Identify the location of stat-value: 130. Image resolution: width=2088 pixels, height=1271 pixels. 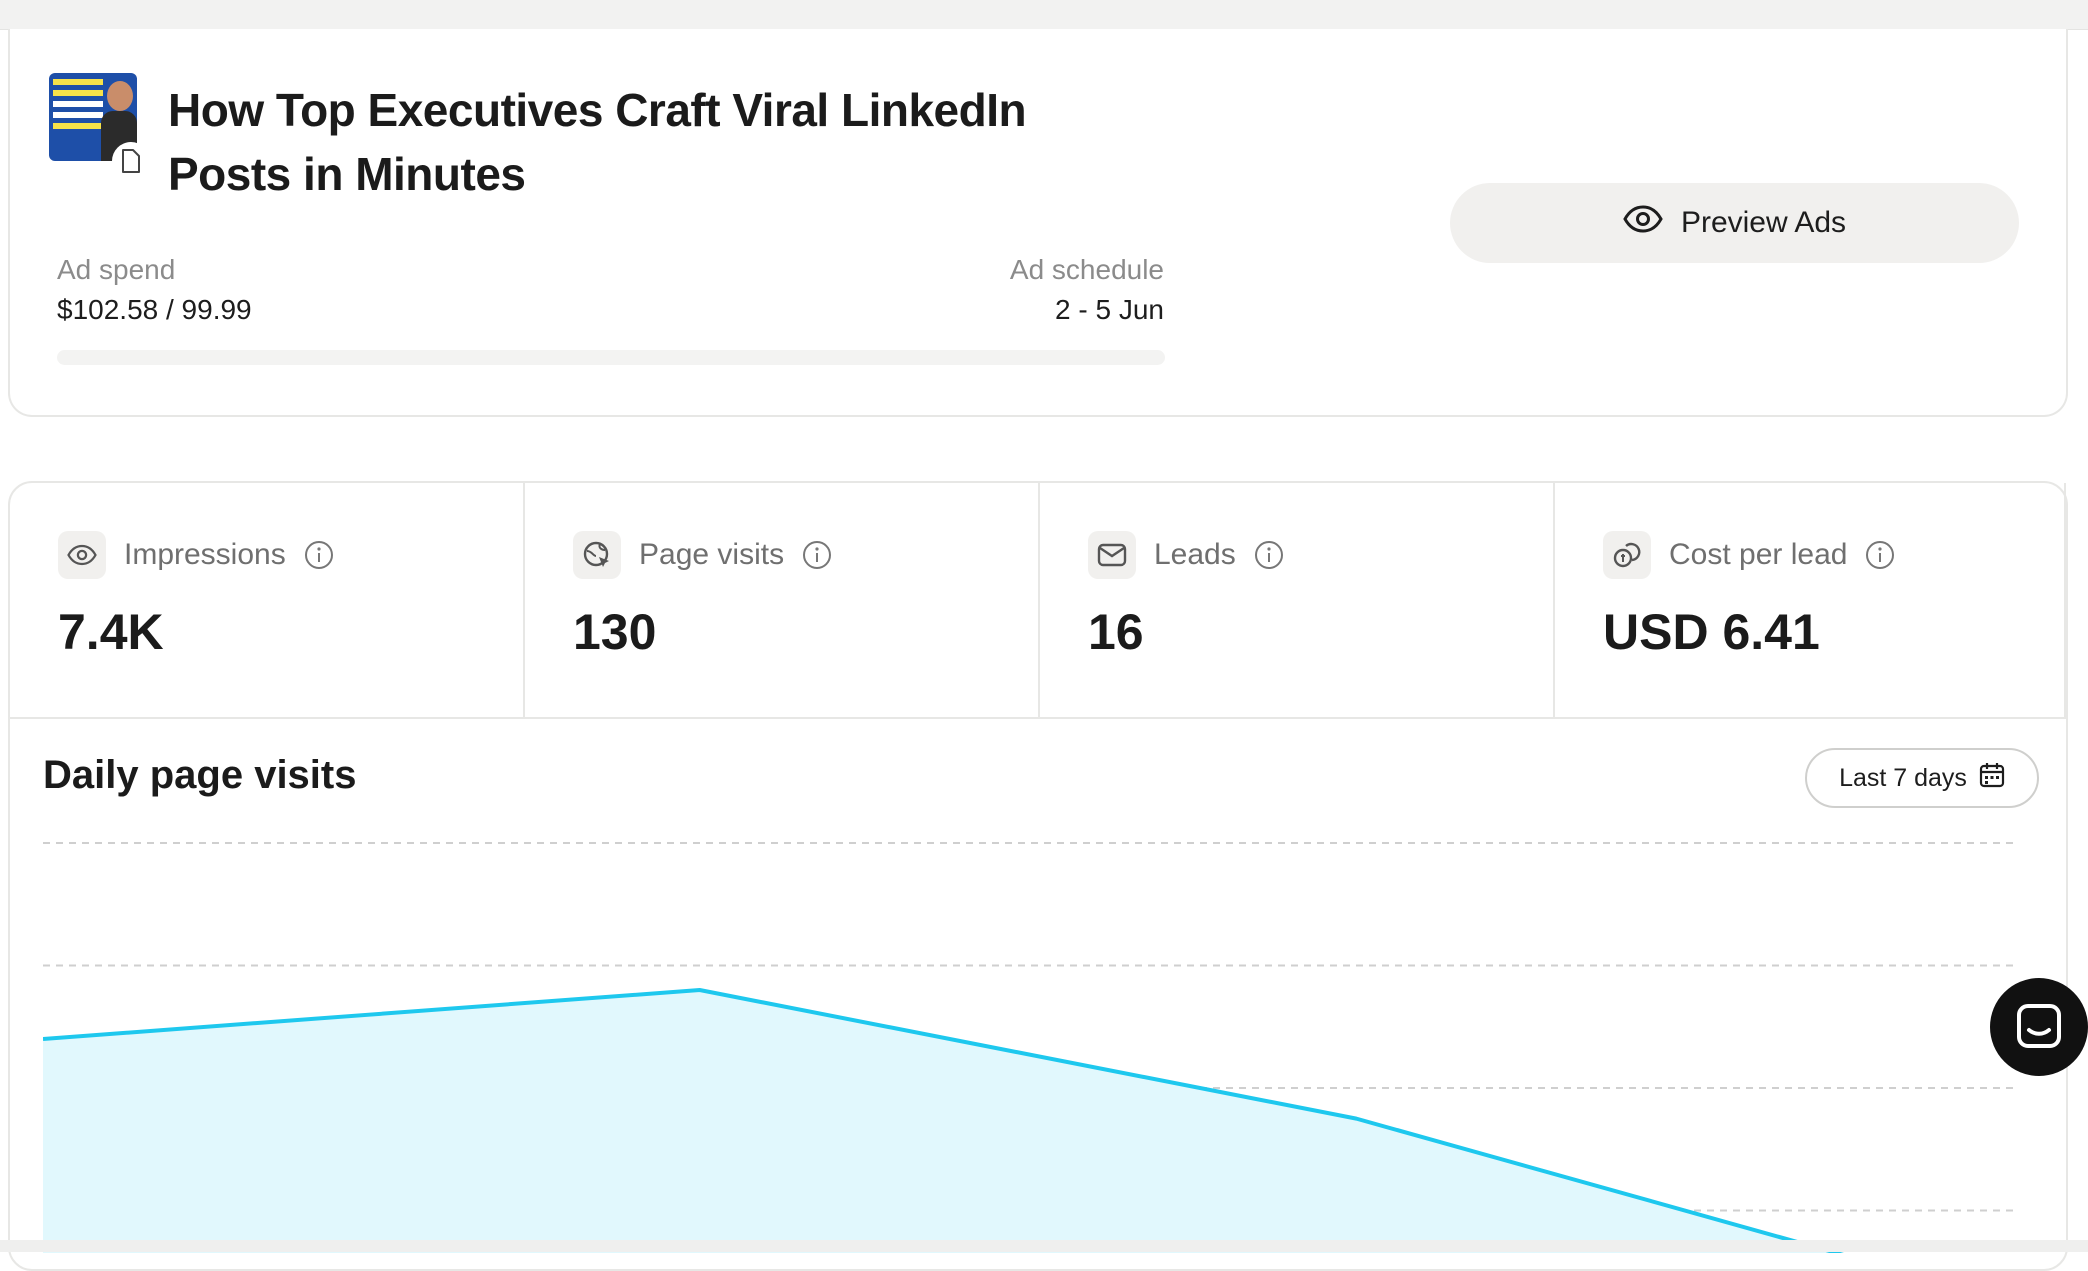
(615, 632).